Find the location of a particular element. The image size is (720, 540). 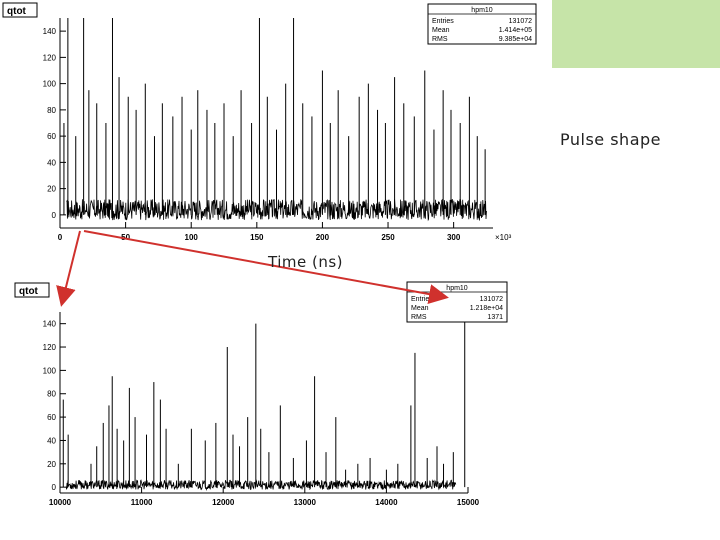

x-tick-label: 300 is located at coordinates (454, 237).